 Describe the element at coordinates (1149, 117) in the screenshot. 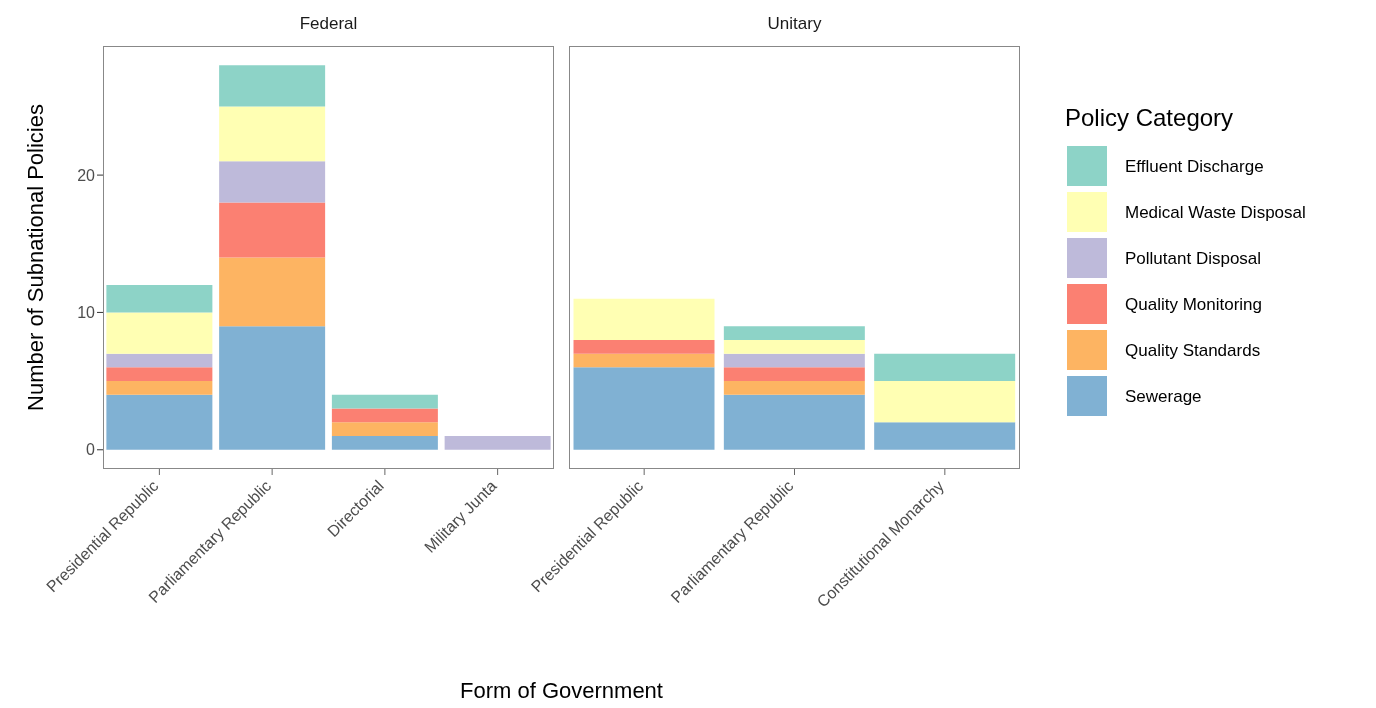

I see `legend-title: Policy Category` at that location.